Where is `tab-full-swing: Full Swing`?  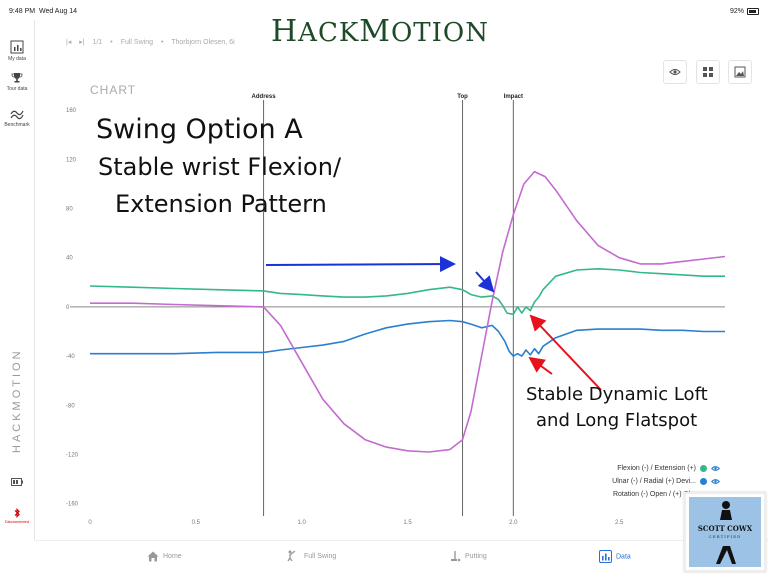 tab-full-swing: Full Swing is located at coordinates (311, 557).